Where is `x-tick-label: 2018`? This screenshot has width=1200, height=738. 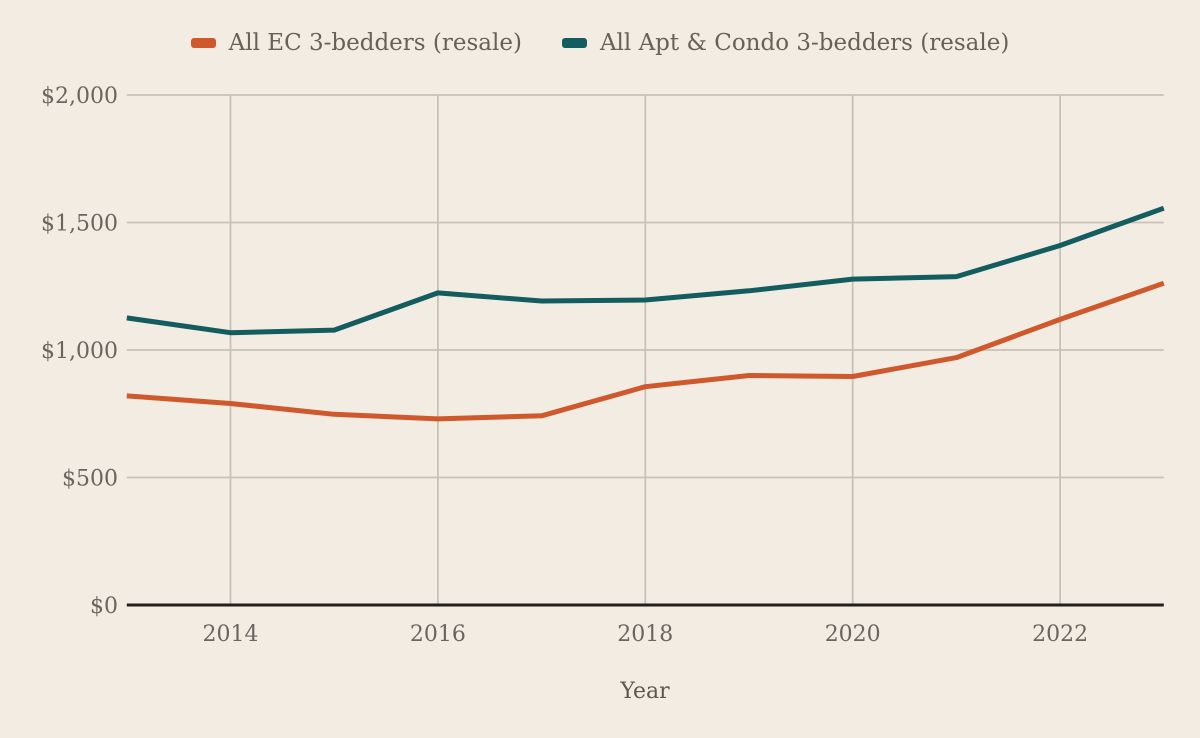
x-tick-label: 2018 is located at coordinates (645, 634).